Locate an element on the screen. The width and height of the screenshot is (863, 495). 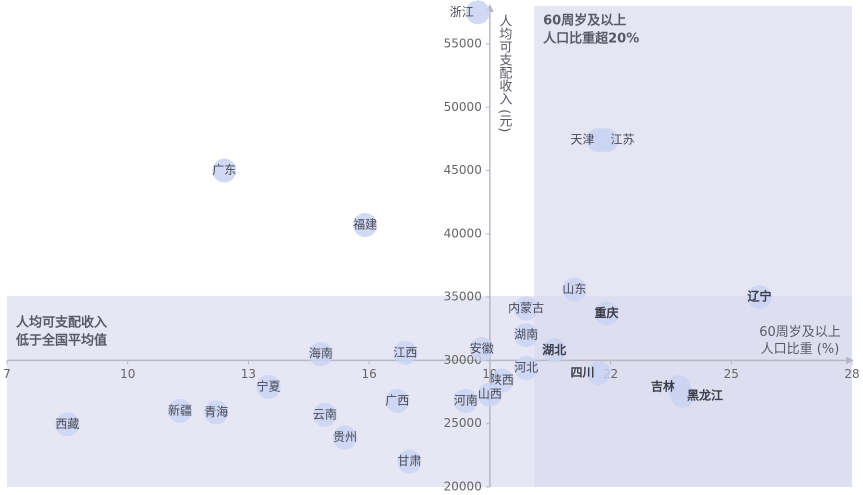
data-point-label: 云南 is located at coordinates (325, 413).